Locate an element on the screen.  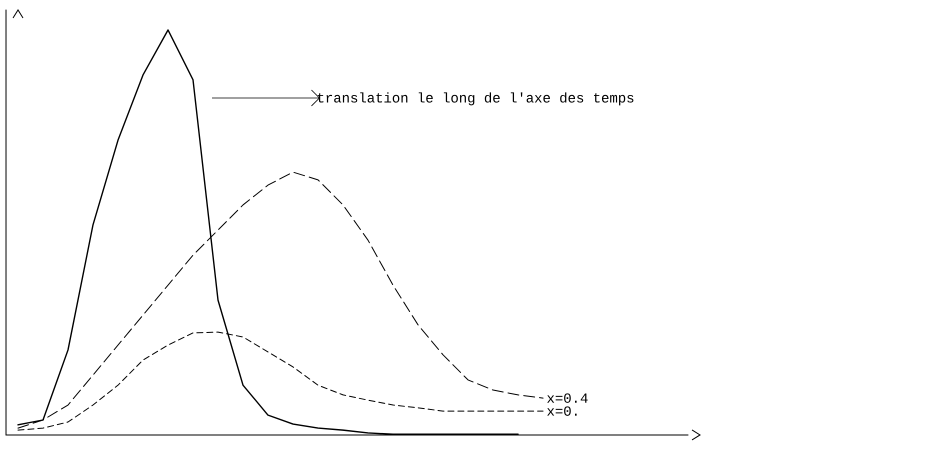
annotation: translation le long de l'axe des temps is located at coordinates (476, 99).